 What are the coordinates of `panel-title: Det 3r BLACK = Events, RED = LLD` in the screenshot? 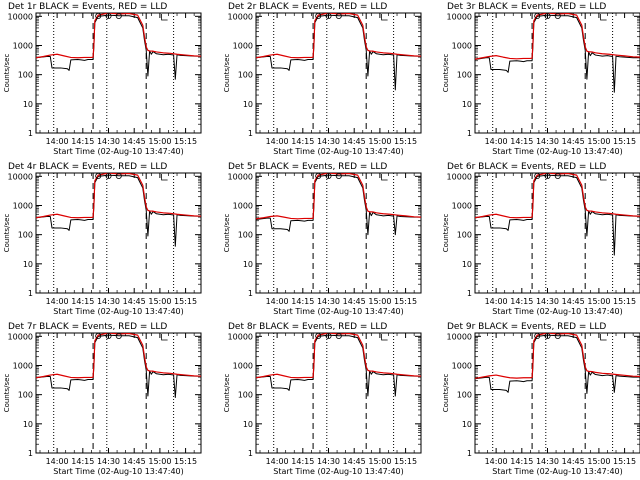 It's located at (526, 7).